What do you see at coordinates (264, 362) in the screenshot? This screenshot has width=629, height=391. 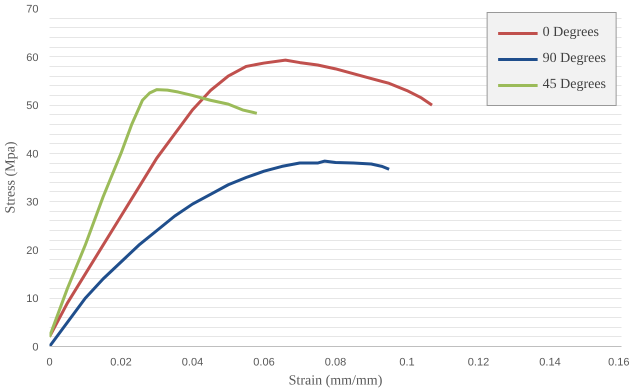 I see `x-tick-label: 0.06` at bounding box center [264, 362].